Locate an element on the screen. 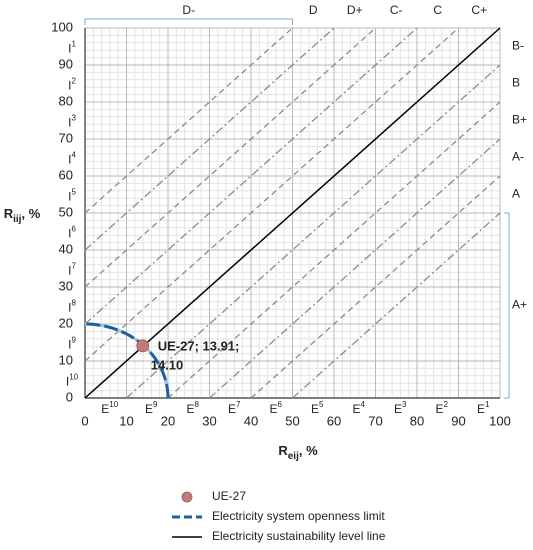 Image resolution: width=533 pixels, height=550 pixels. left-zone-label: I6 is located at coordinates (72, 233).